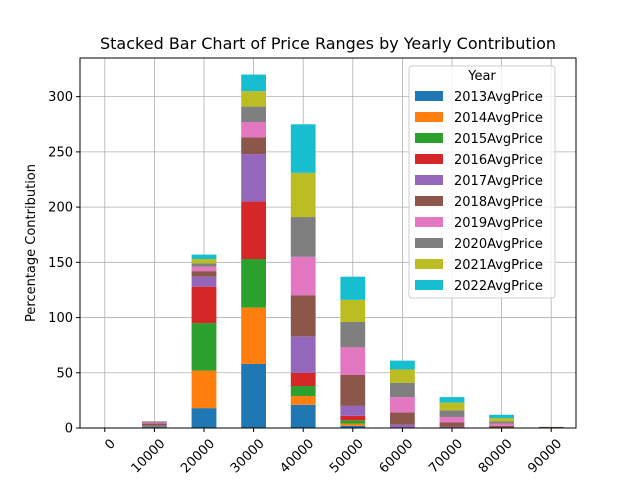 The image size is (640, 480). I want to click on legend-entry: 2019AvgPrice, so click(479, 223).